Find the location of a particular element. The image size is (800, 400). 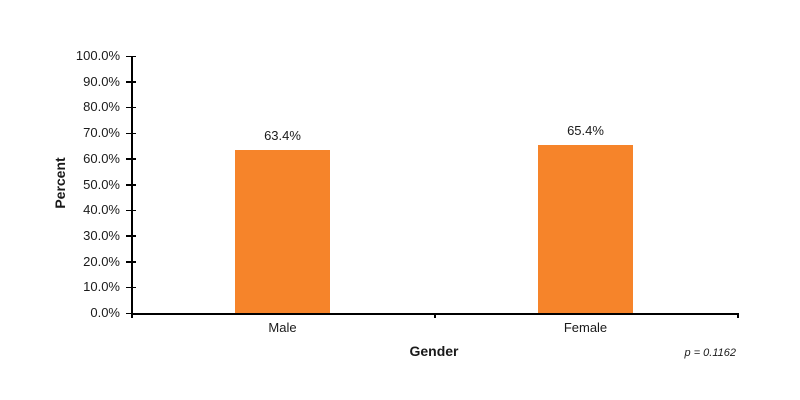

y-tick-label: 30.0% is located at coordinates (101, 235).